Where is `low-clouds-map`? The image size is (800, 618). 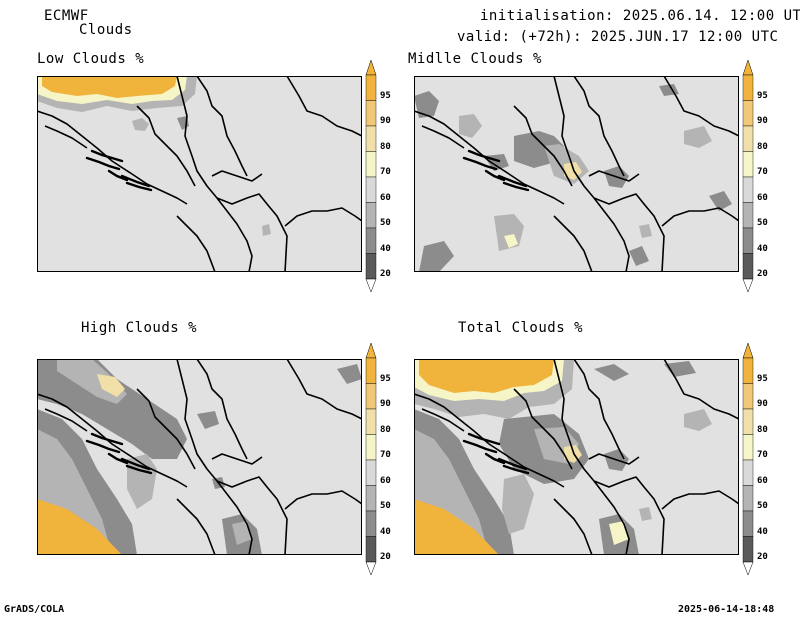 low-clouds-map is located at coordinates (199, 174).